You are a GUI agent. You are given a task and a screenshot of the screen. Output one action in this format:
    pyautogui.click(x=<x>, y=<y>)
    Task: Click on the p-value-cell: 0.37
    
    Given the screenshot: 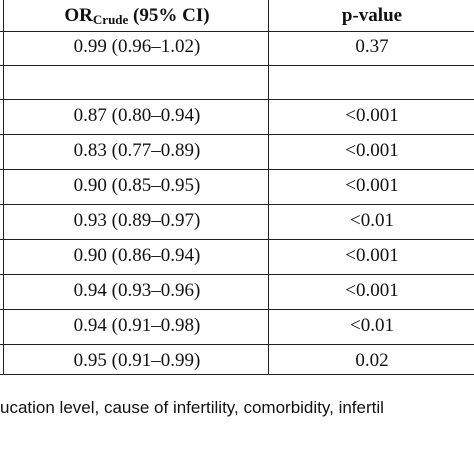 What is the action you would take?
    pyautogui.click(x=372, y=46)
    